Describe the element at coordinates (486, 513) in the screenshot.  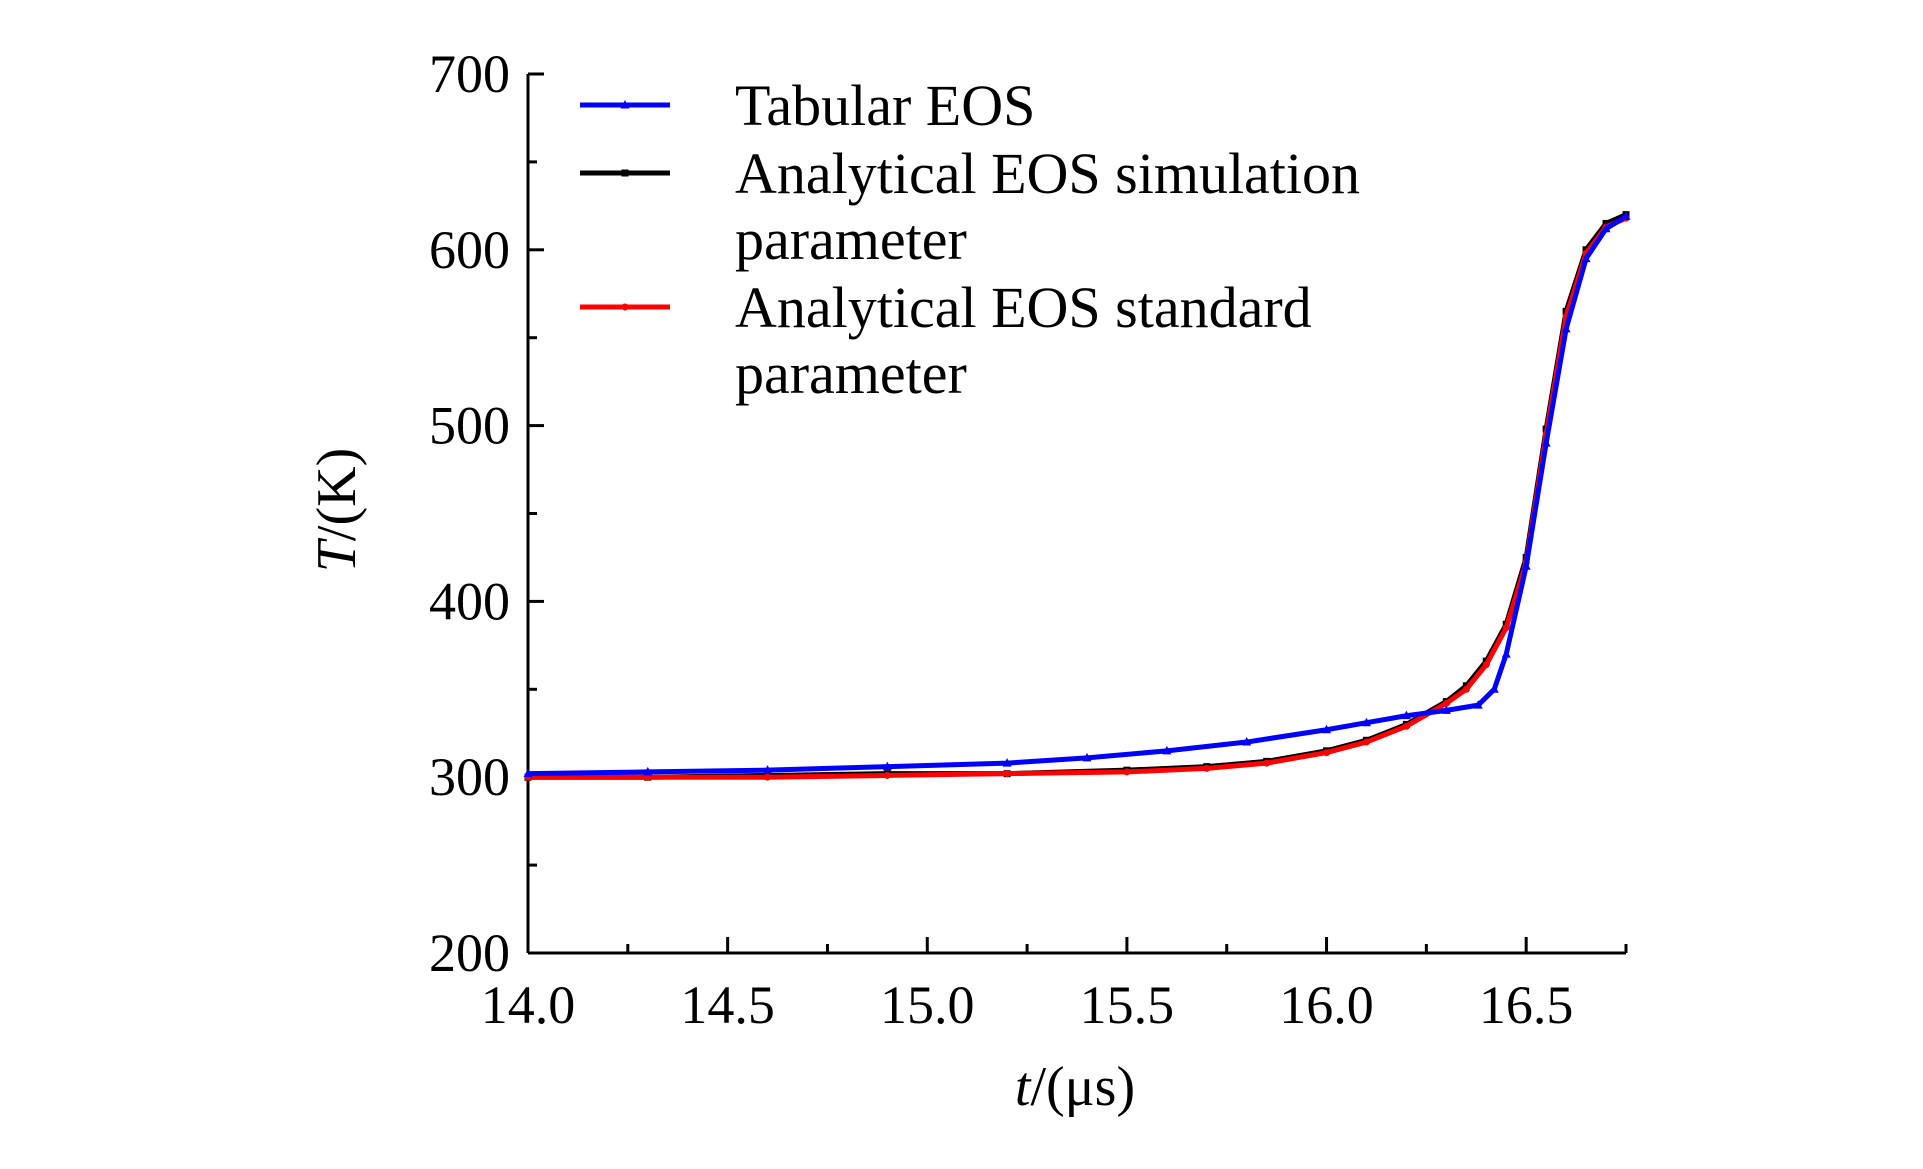
I see `y-ticks: 200 300 400 500 600 700` at that location.